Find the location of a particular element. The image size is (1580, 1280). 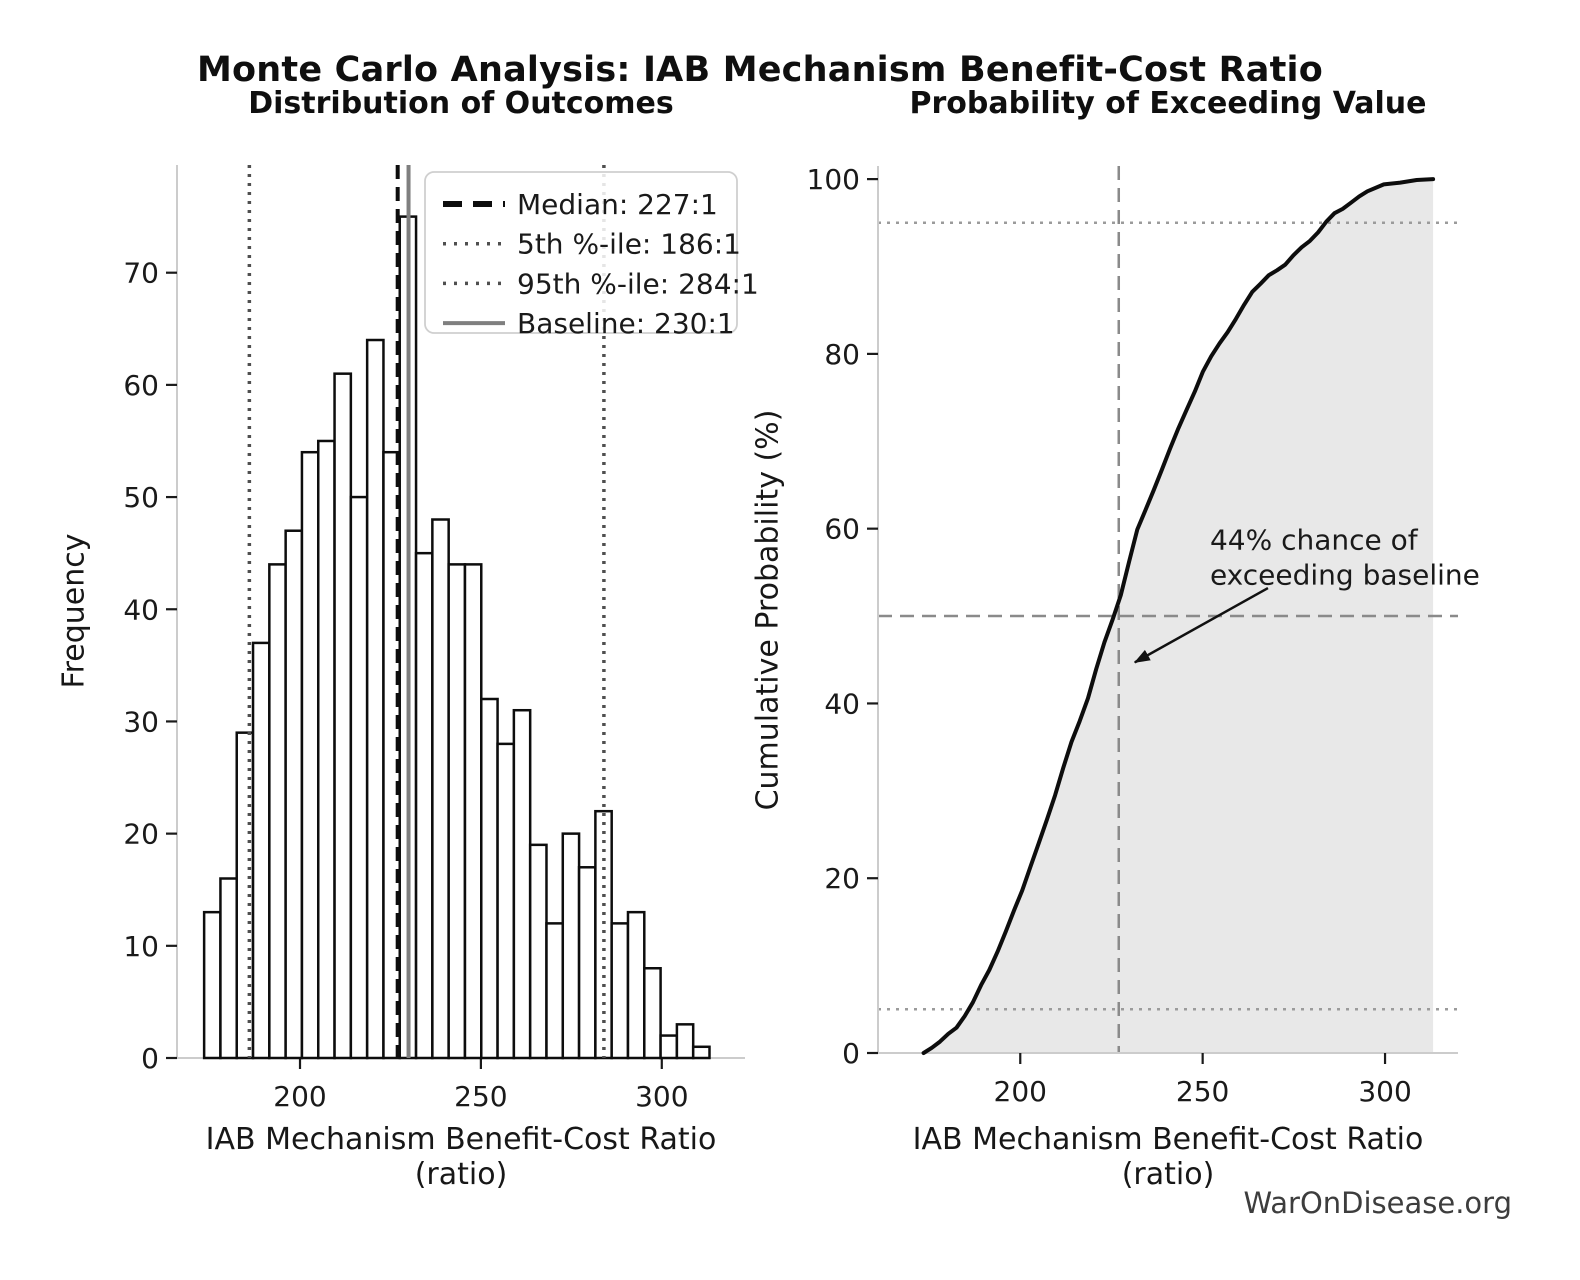

annotation-arrow is located at coordinates (1201, 625).